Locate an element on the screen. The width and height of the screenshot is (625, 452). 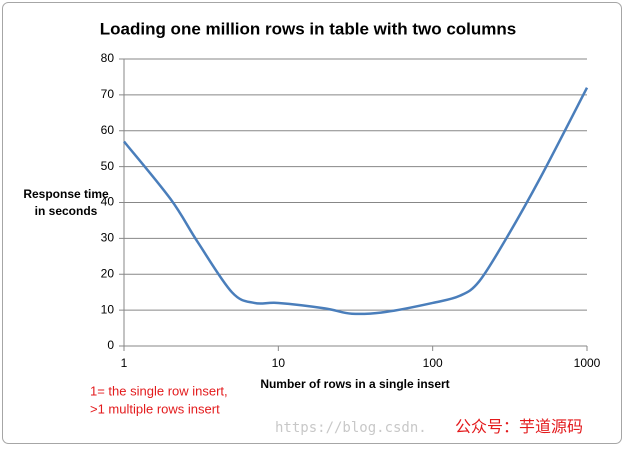
y-axis-label: in seconds is located at coordinates (66, 211).